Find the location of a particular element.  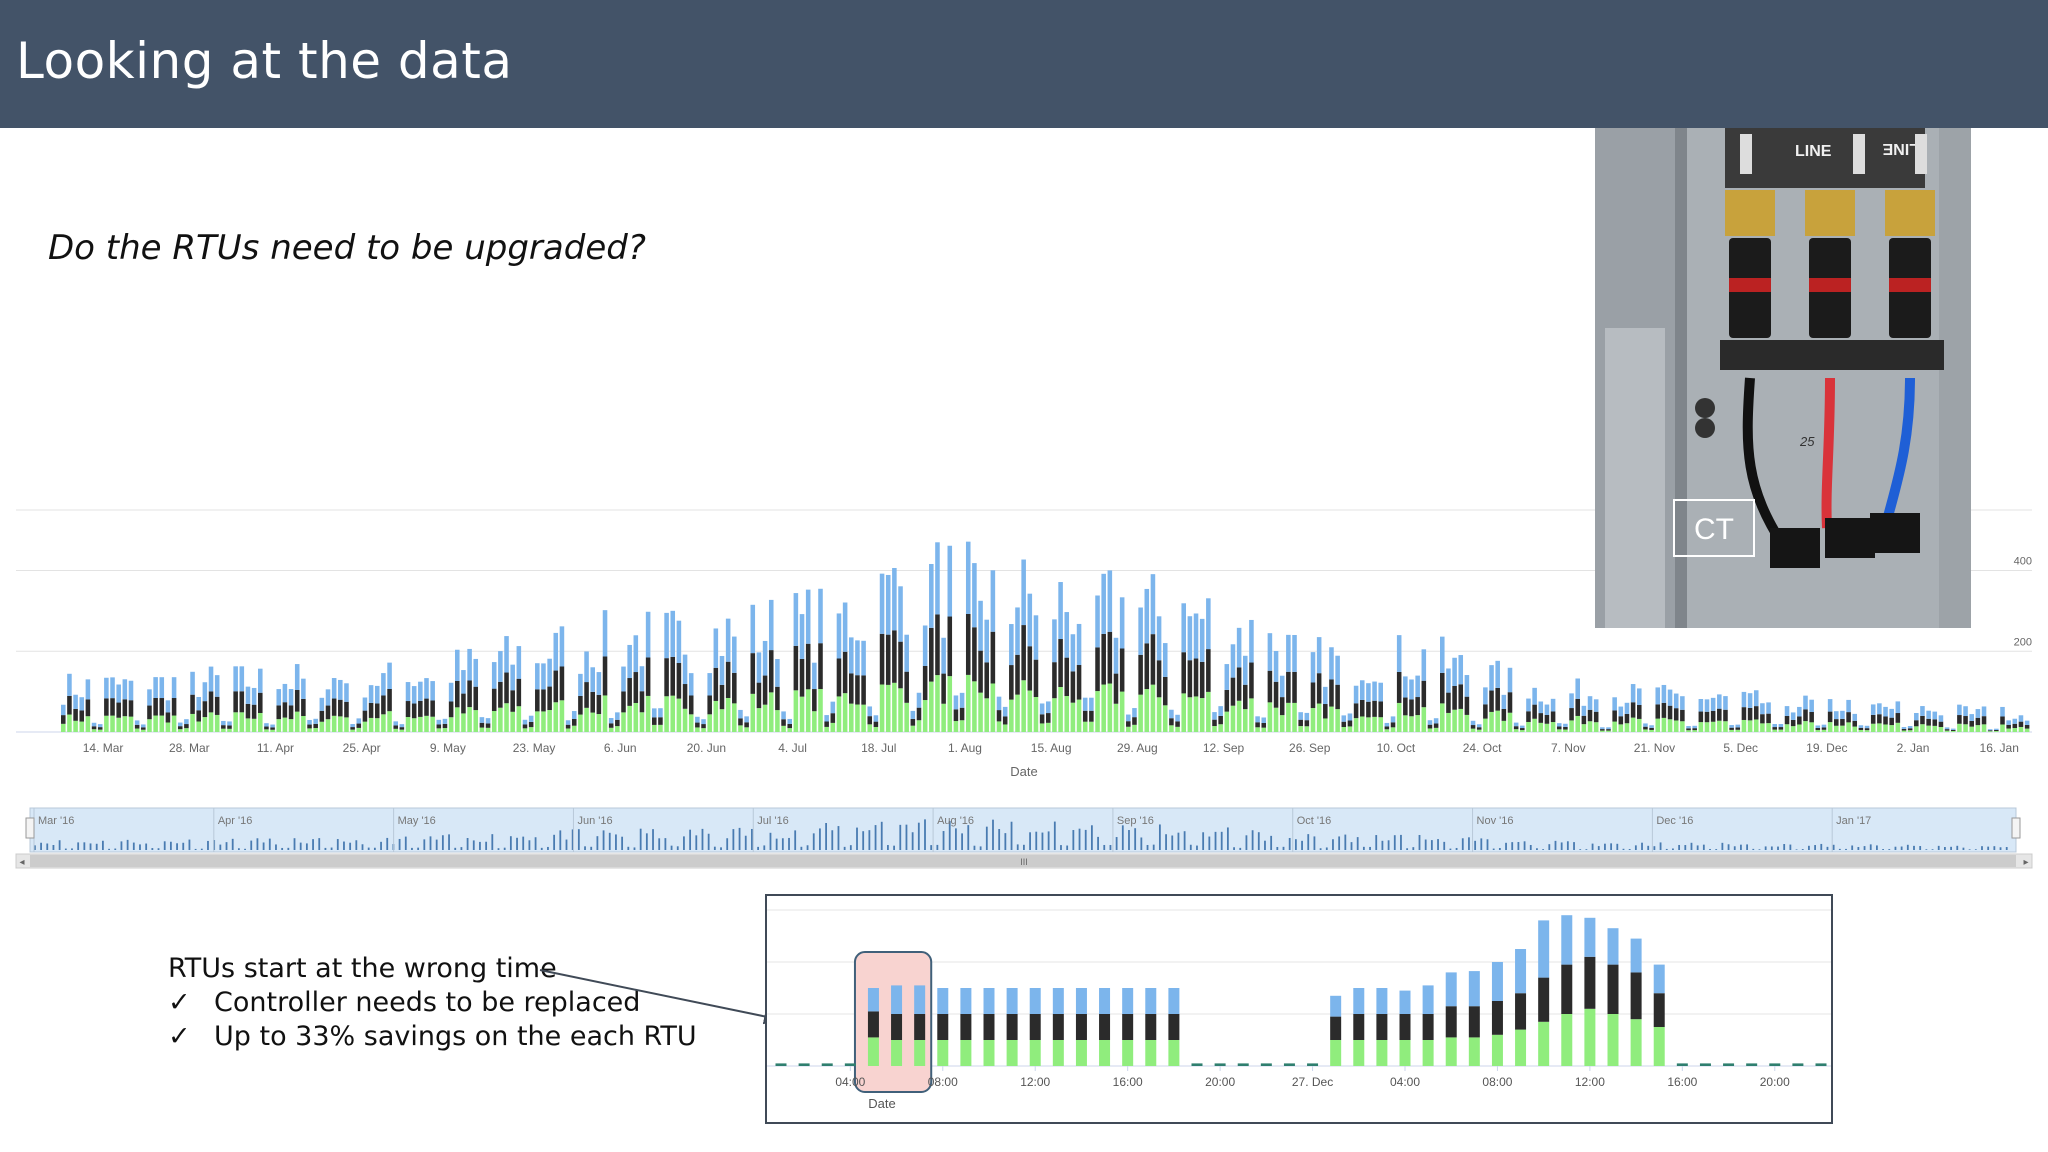

rtu-panel-photo: LINE LINE 25 CT is located at coordinates (1783, 378).